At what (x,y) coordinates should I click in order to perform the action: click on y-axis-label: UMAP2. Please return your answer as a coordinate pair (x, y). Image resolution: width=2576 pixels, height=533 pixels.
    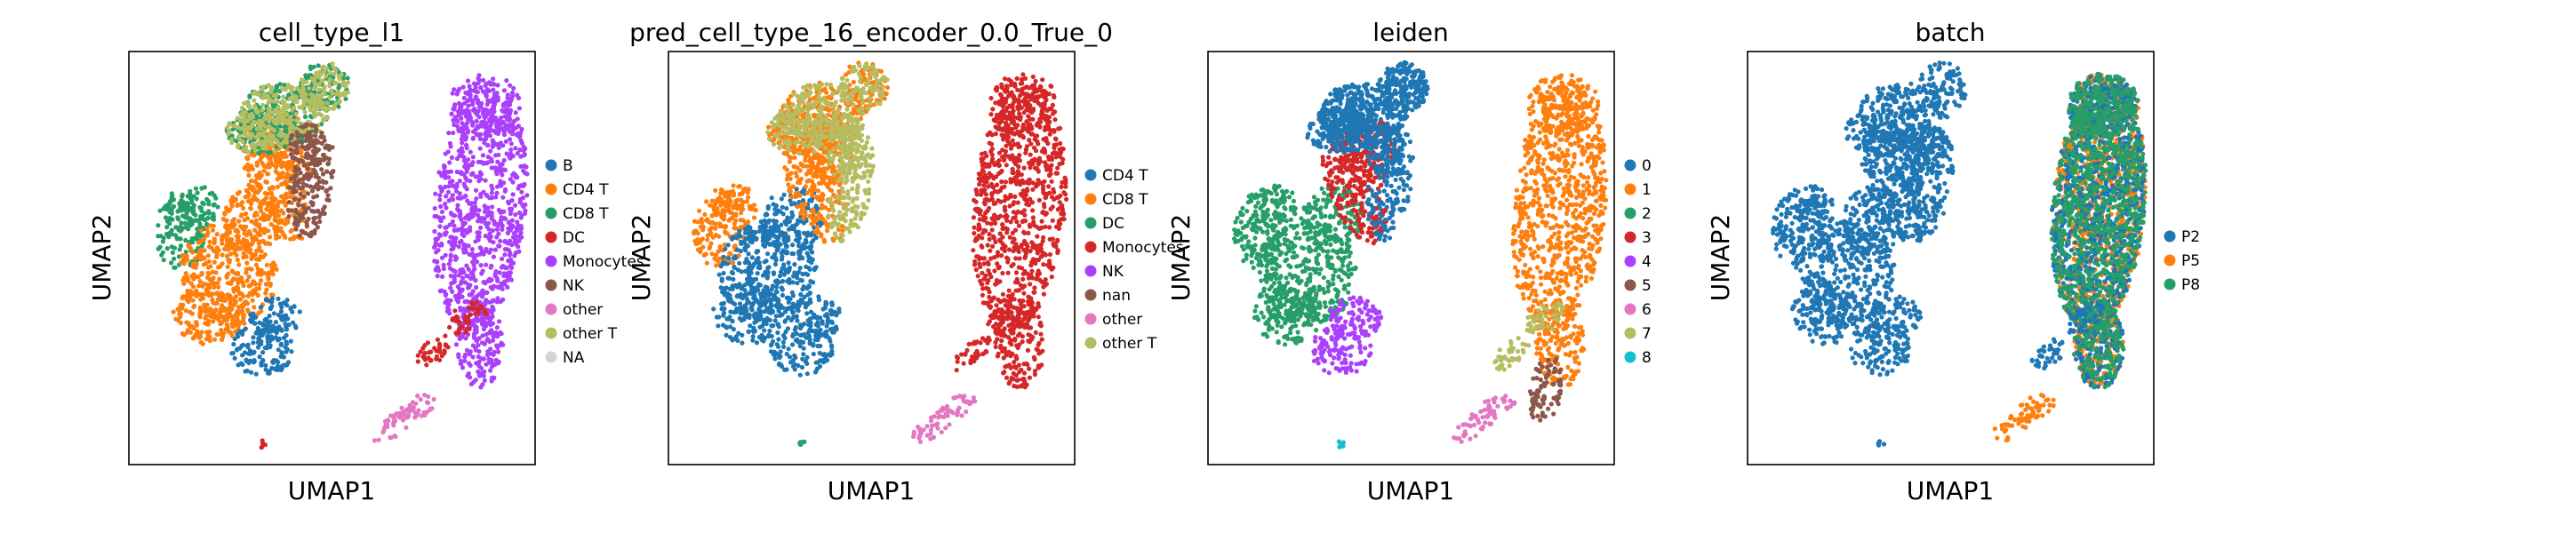
    Looking at the image, I should click on (101, 258).